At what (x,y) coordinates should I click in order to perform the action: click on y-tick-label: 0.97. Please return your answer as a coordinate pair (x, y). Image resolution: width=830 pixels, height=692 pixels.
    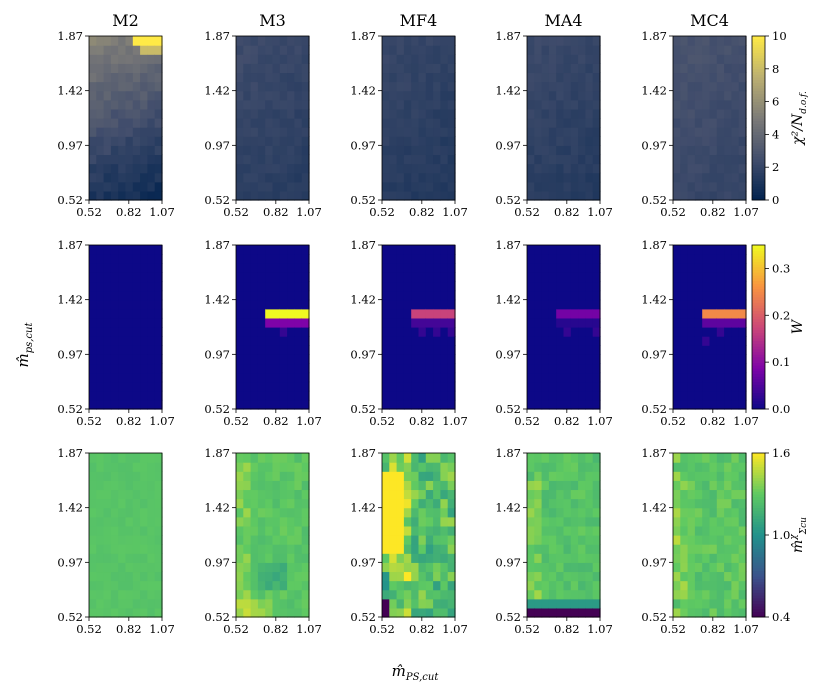
    Looking at the image, I should click on (363, 354).